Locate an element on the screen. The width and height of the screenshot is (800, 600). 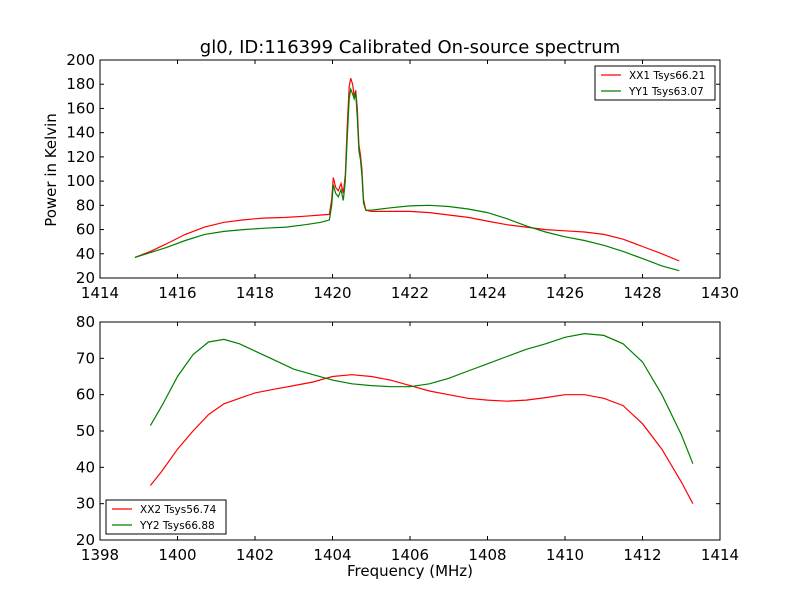
top-plot-y-tick-label: 20 is located at coordinates (85, 278).